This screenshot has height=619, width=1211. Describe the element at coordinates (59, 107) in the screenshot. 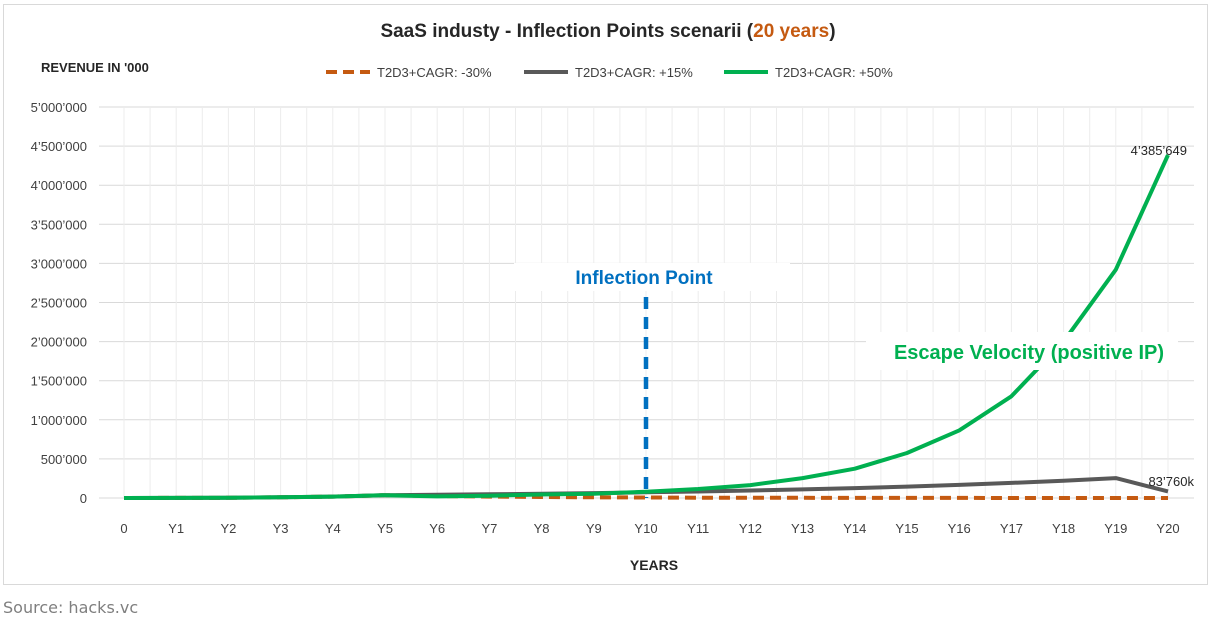

I see `y-tick-label: 5’000’000` at that location.